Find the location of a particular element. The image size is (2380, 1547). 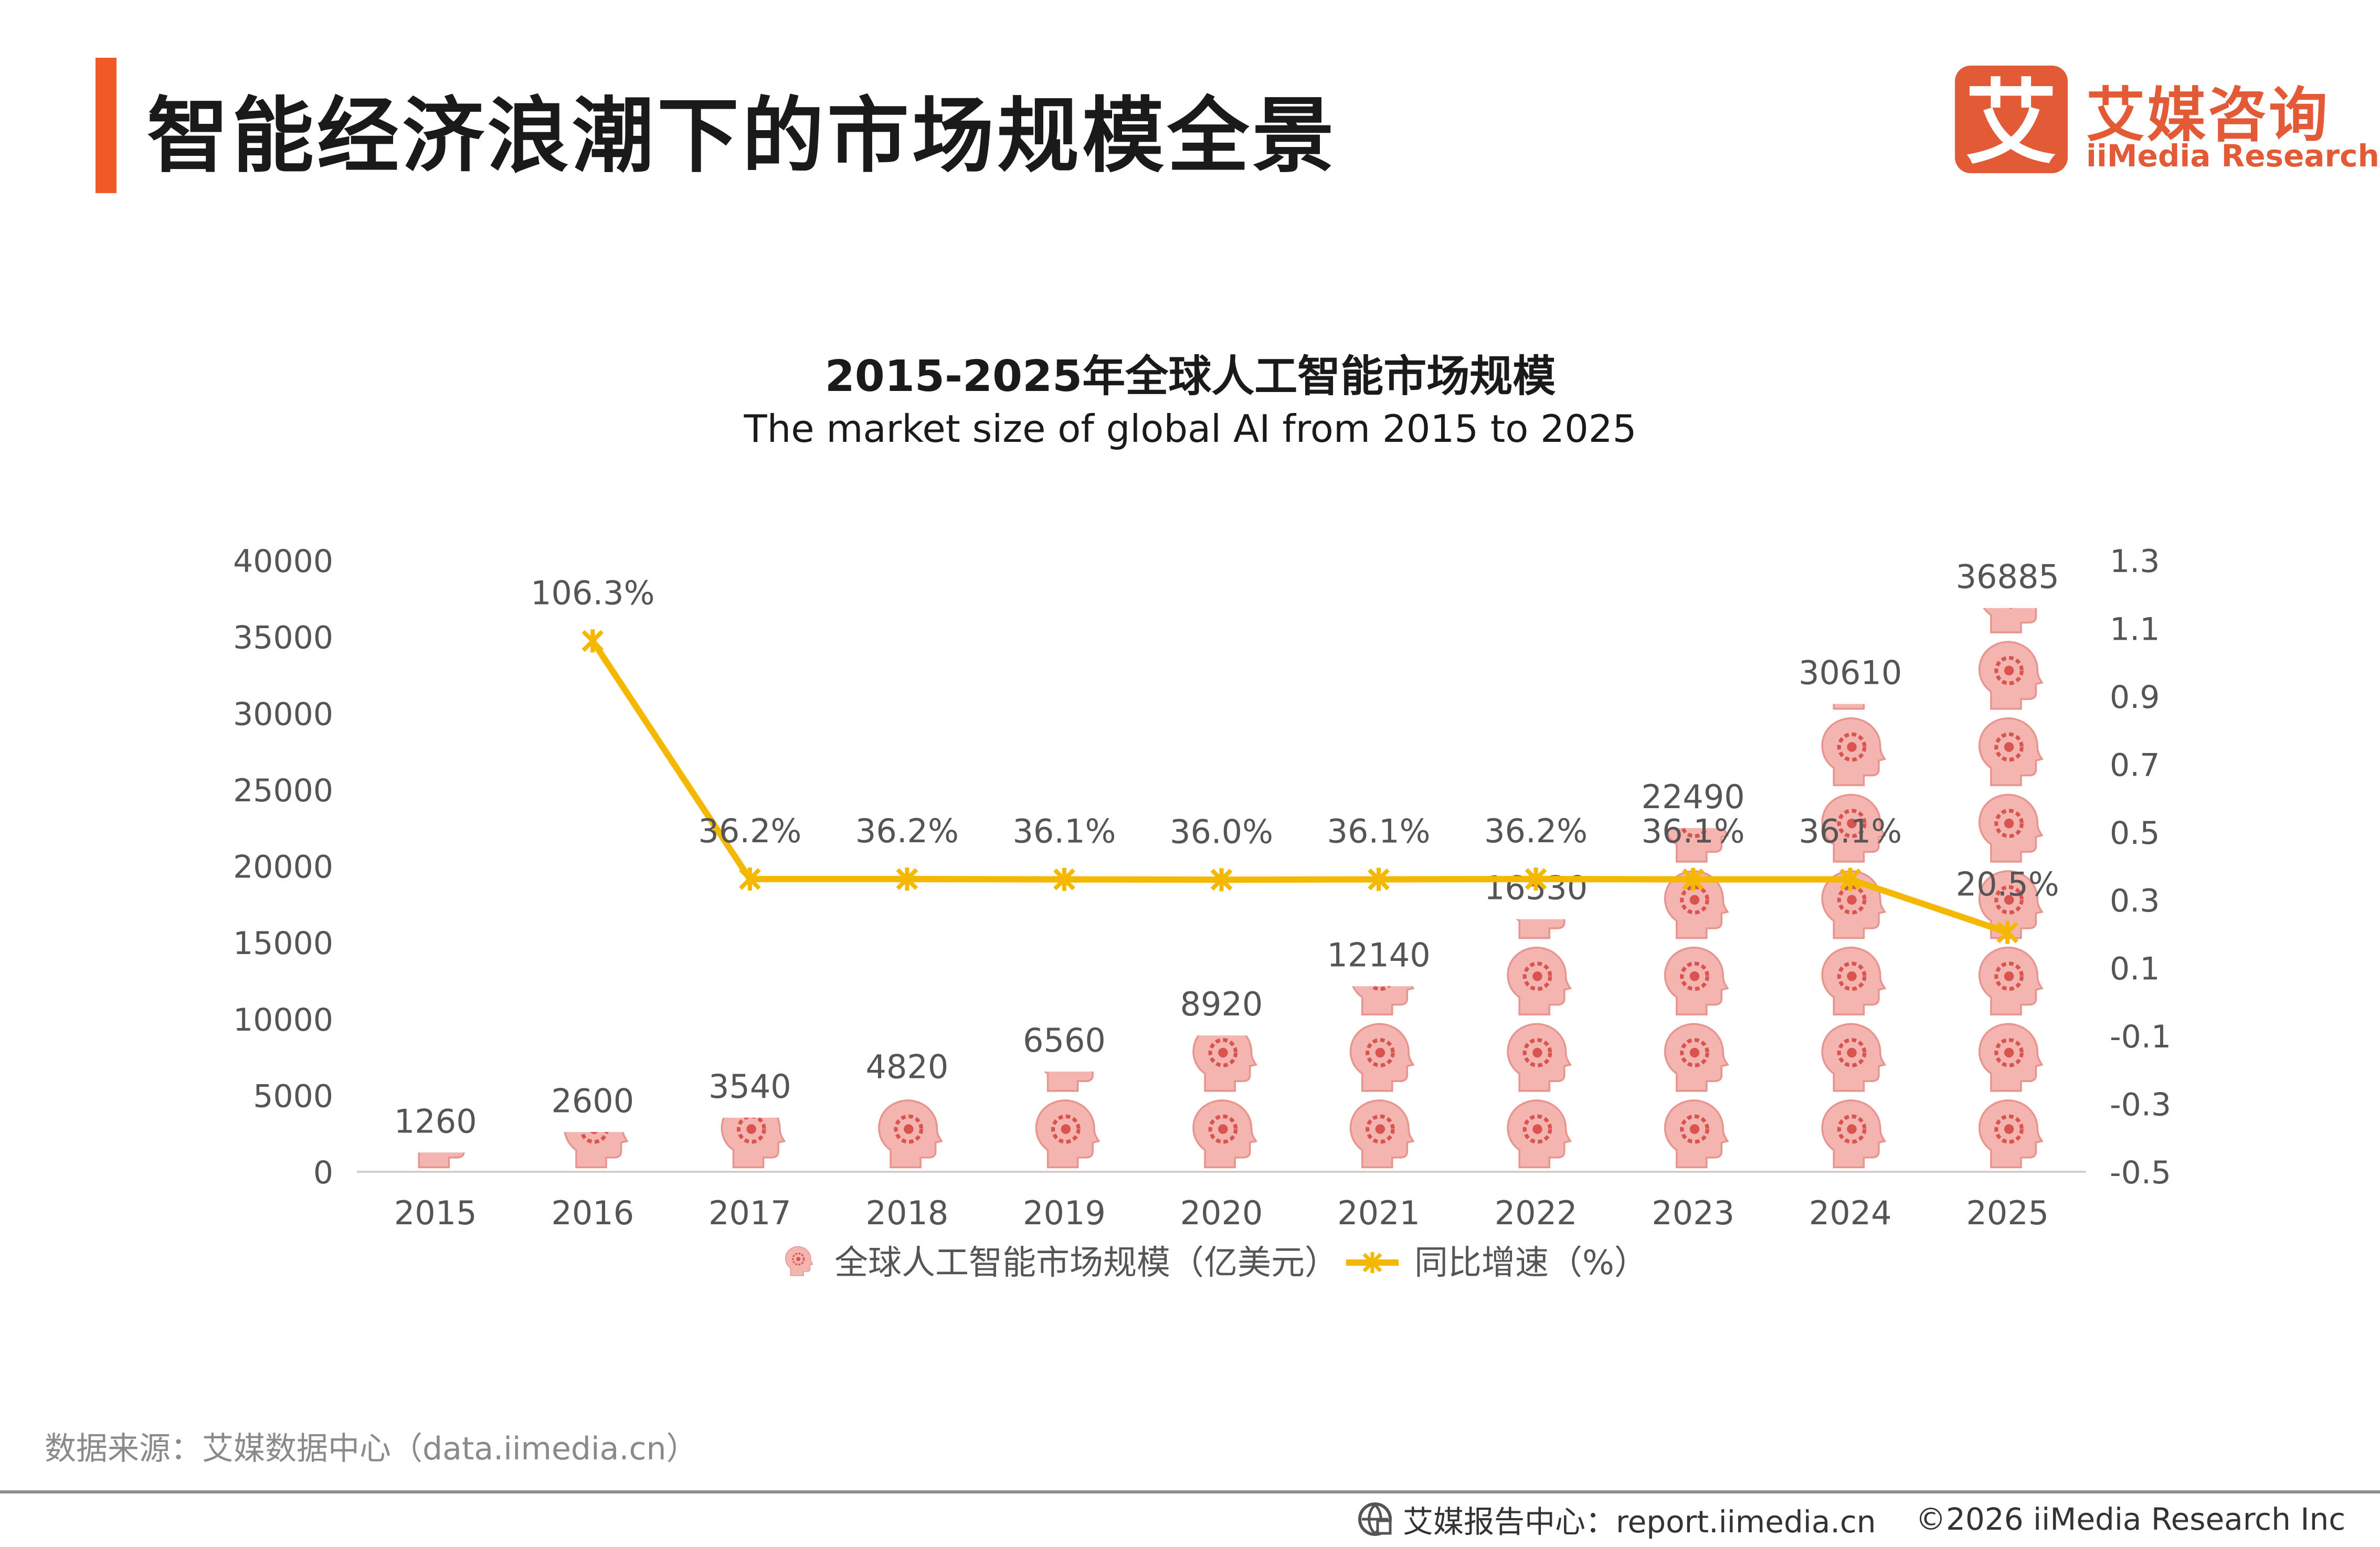

growth-line is located at coordinates (1299, 787).